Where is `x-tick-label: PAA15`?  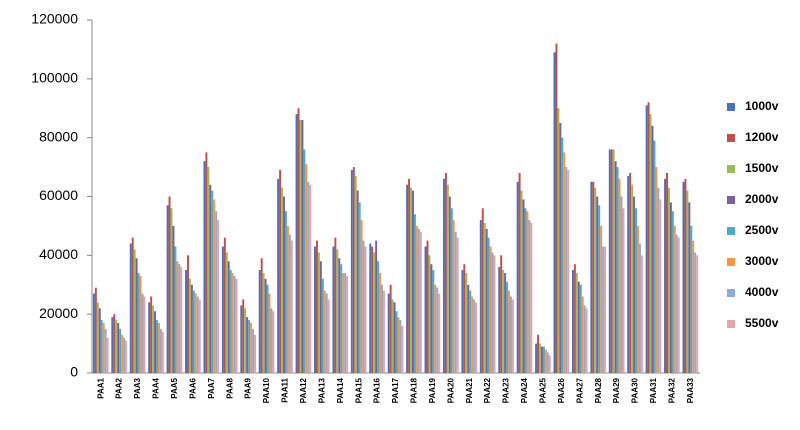 x-tick-label: PAA15 is located at coordinates (358, 390).